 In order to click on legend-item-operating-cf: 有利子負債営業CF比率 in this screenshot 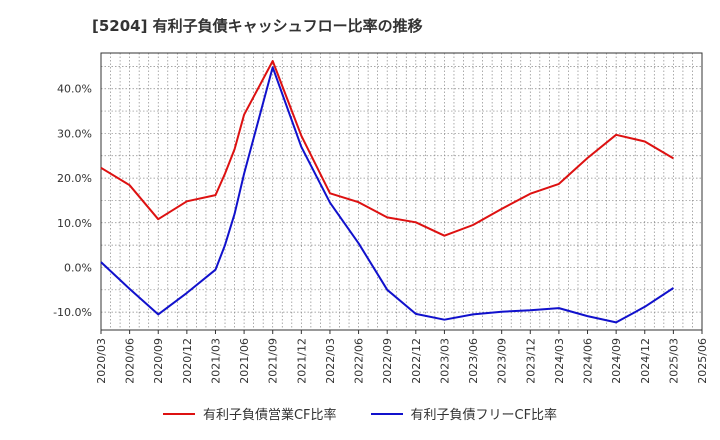, I will do `click(249, 413)`.